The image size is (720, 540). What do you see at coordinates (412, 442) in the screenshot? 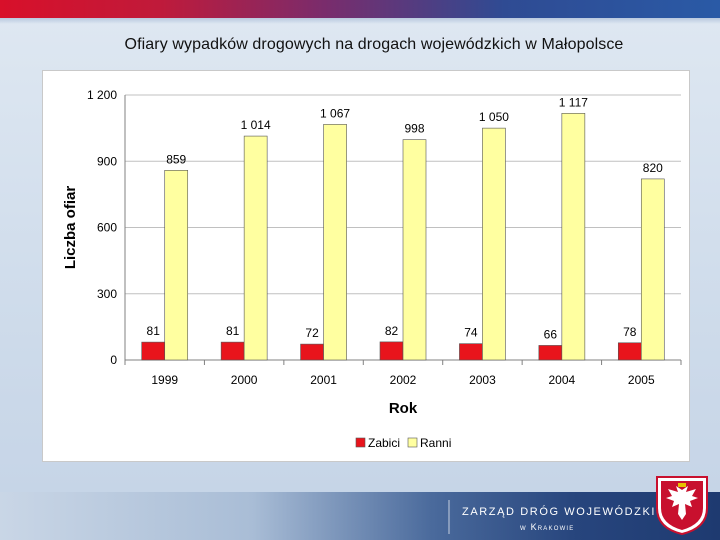
I see `legend-swatch-ranni` at bounding box center [412, 442].